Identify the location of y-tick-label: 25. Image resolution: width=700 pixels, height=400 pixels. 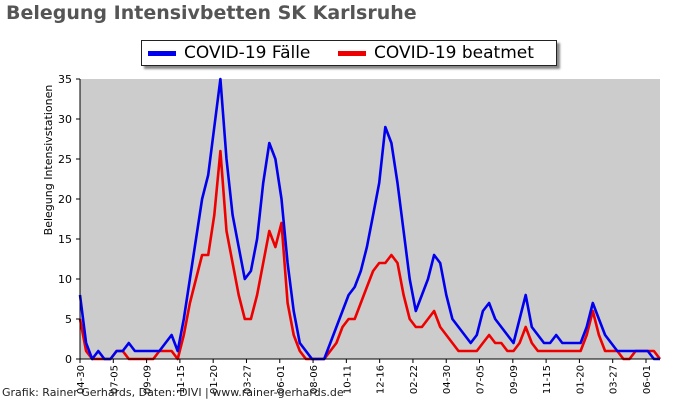
(65, 159).